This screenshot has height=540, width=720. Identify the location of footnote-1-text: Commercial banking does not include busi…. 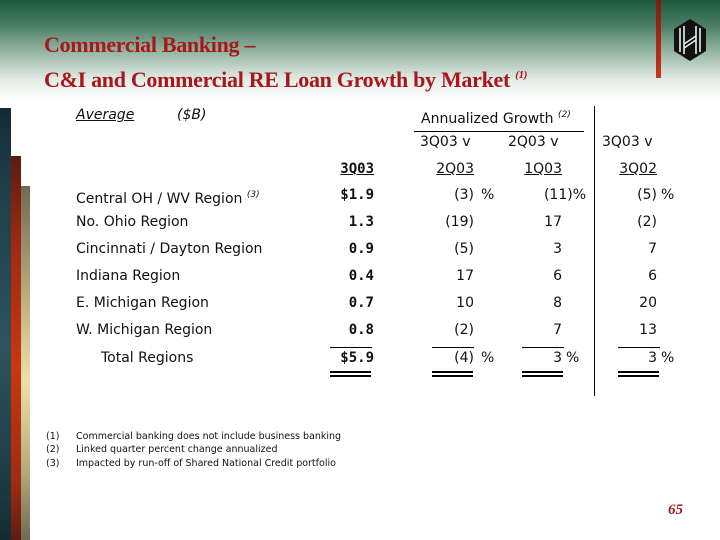
(209, 436).